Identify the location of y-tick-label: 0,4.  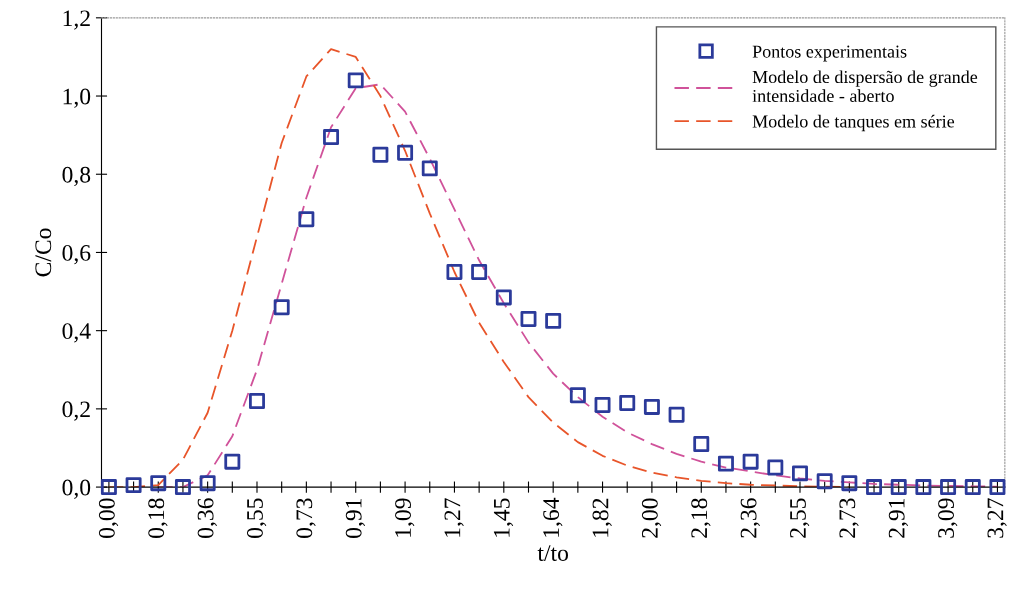
(76, 333).